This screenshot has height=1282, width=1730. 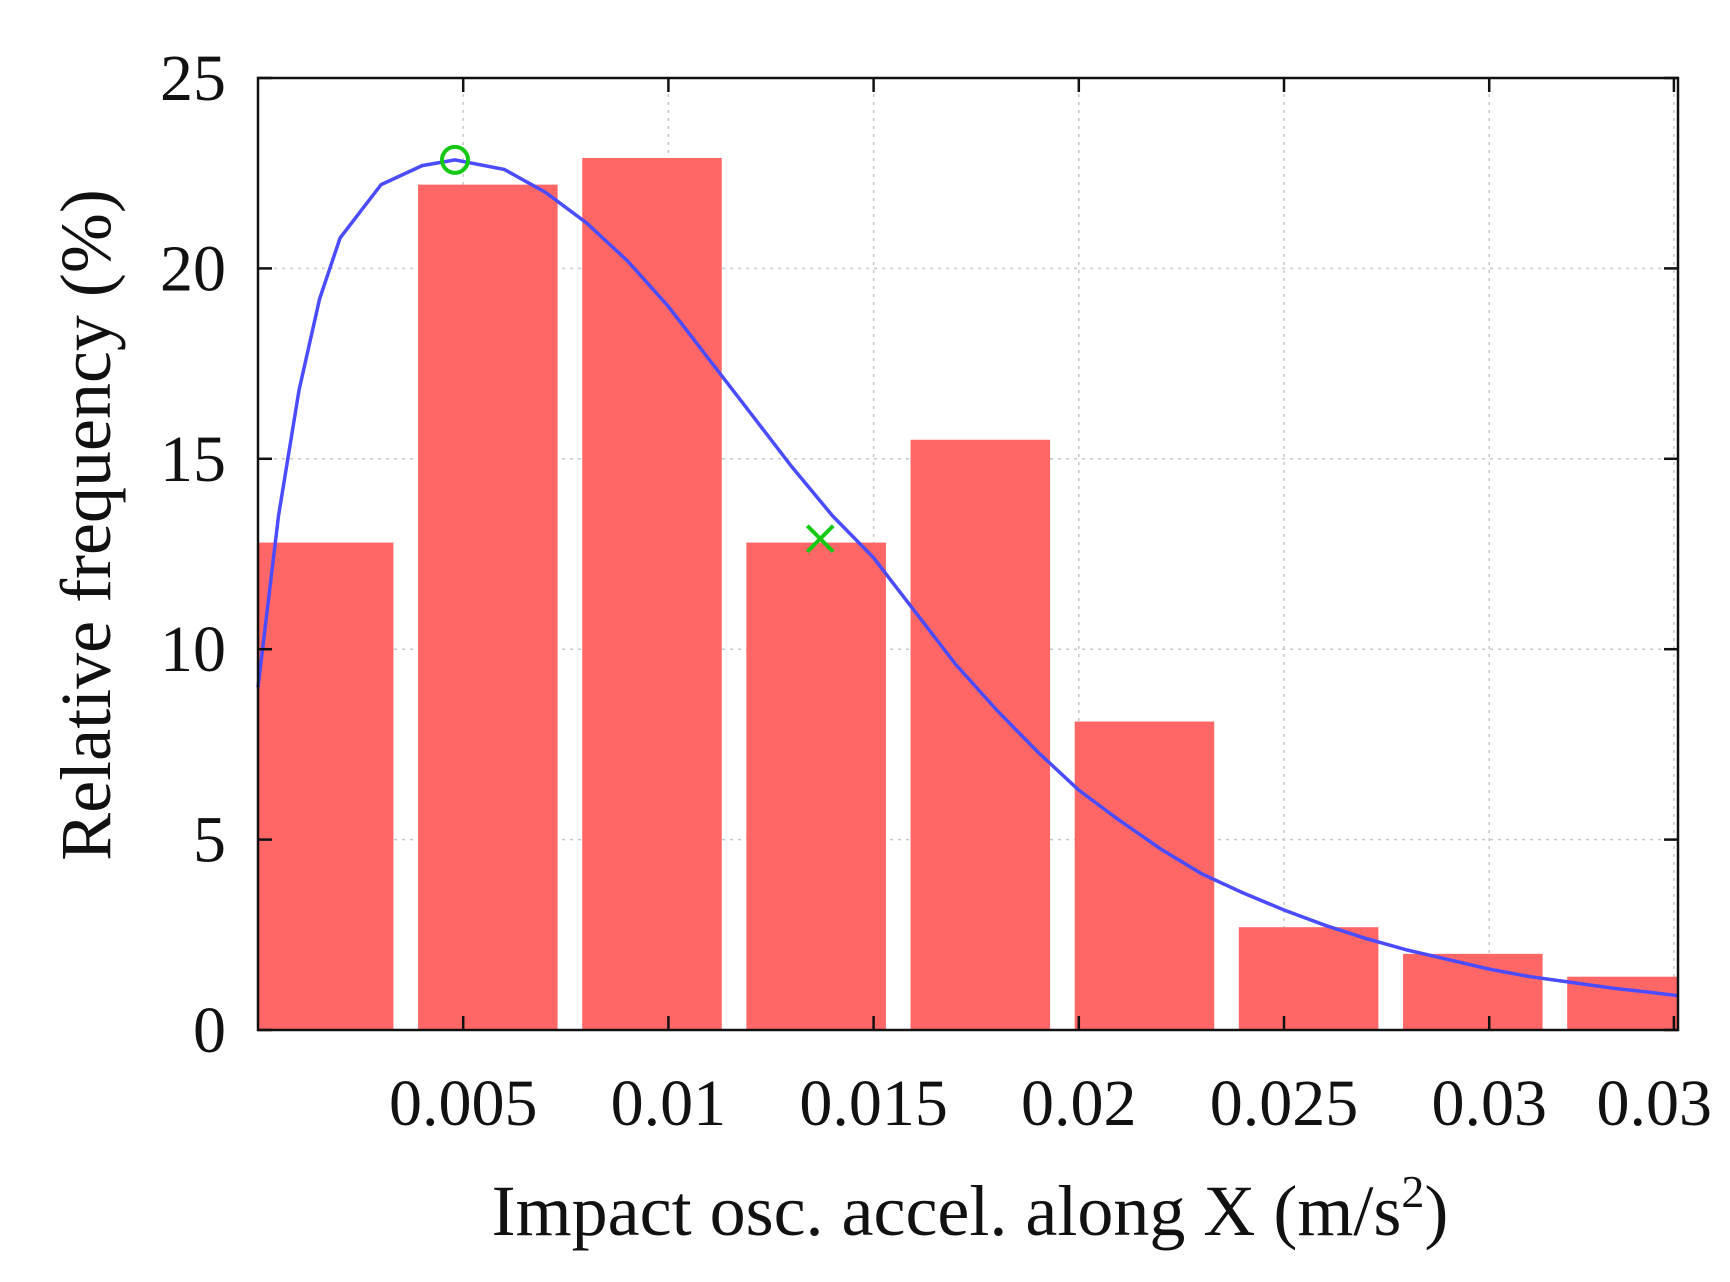 What do you see at coordinates (209, 1030) in the screenshot?
I see `y-tick-label: 0` at bounding box center [209, 1030].